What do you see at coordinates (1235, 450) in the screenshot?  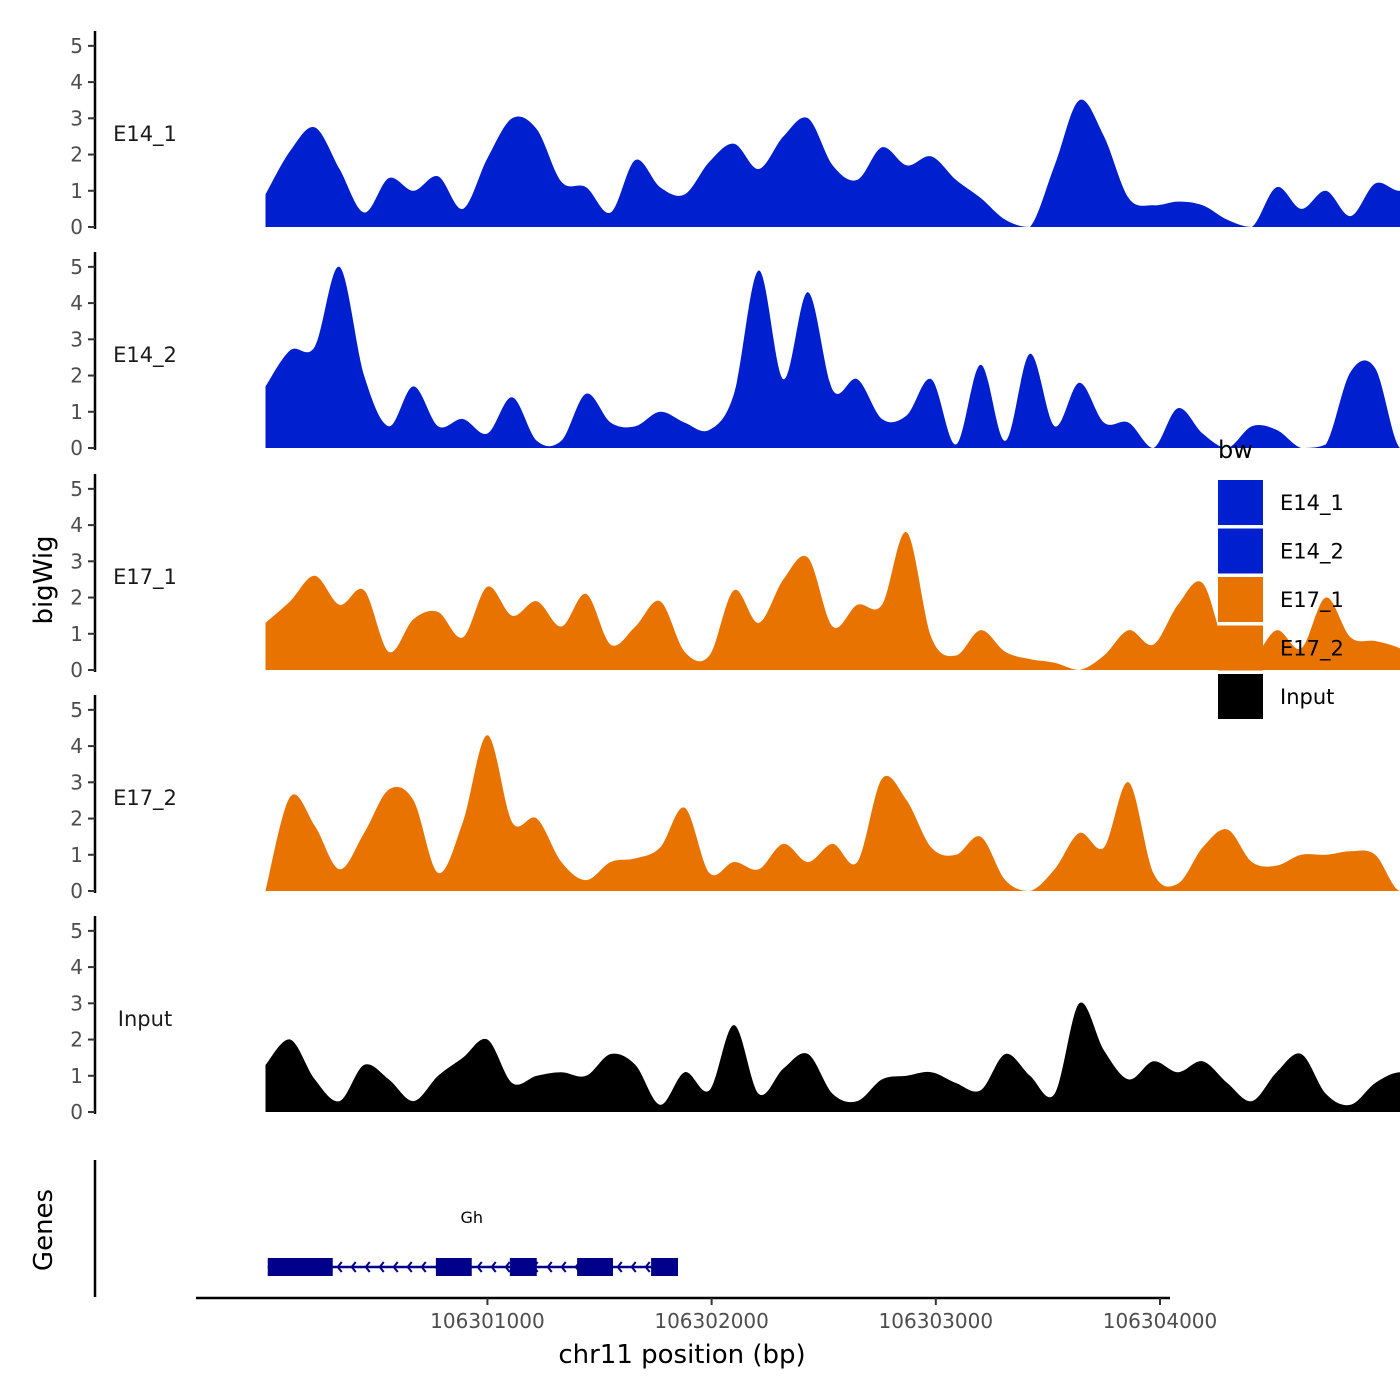 I see `legend-title: bw` at bounding box center [1235, 450].